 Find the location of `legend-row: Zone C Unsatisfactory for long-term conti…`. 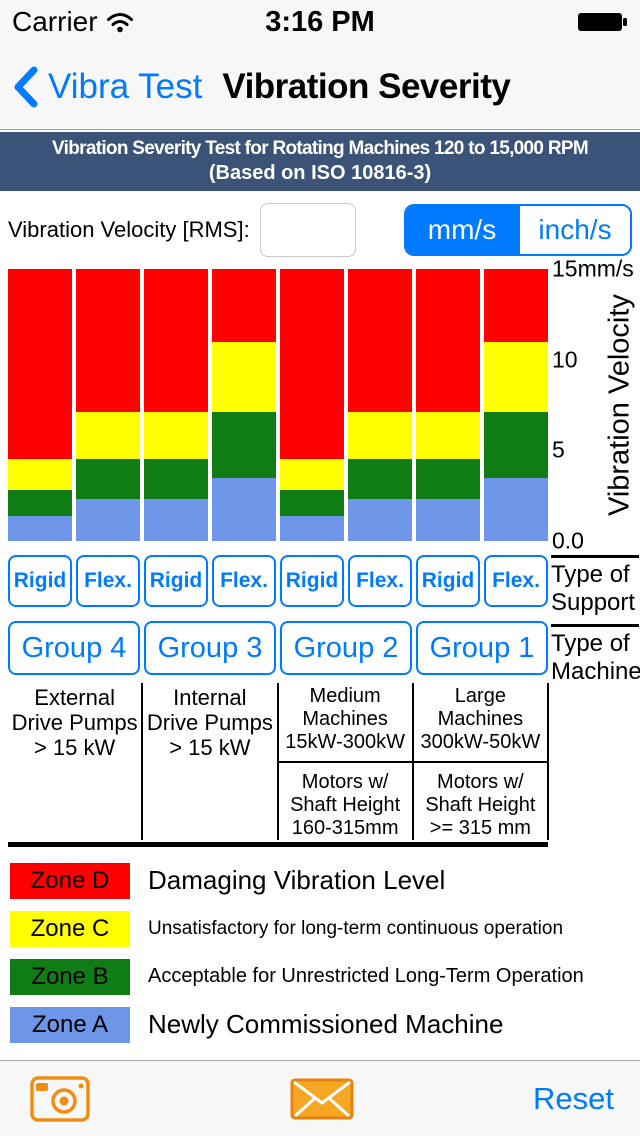

legend-row: Zone C Unsatisfactory for long-term conti… is located at coordinates (325, 929).